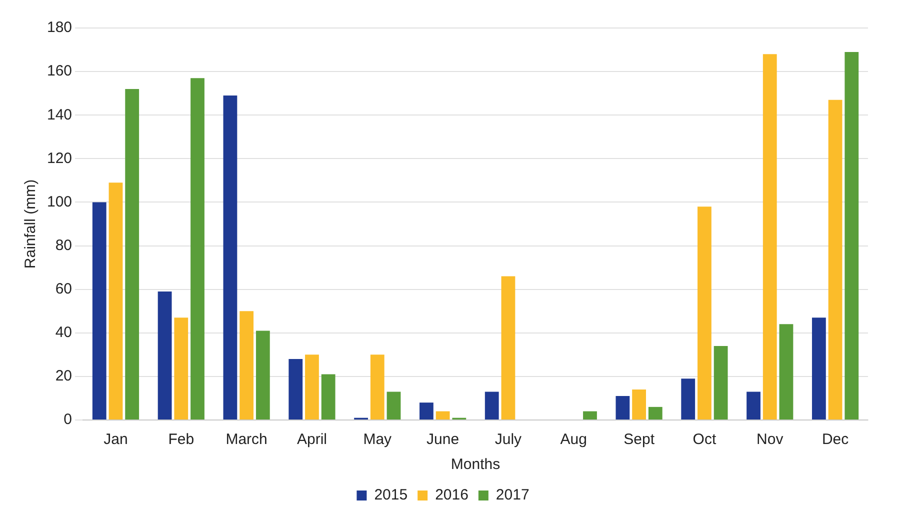  What do you see at coordinates (63, 333) in the screenshot?
I see `y-tick-label: 40` at bounding box center [63, 333].